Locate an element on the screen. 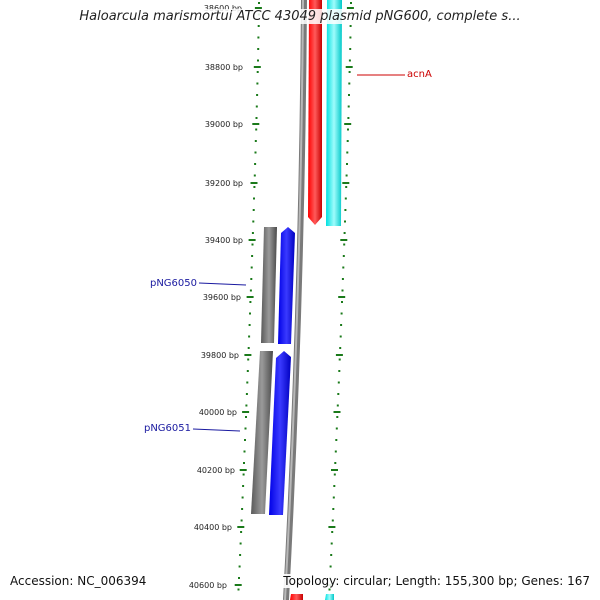 The width and height of the screenshot is (600, 600). ruler-label-39200: 39200 bp is located at coordinates (224, 183).